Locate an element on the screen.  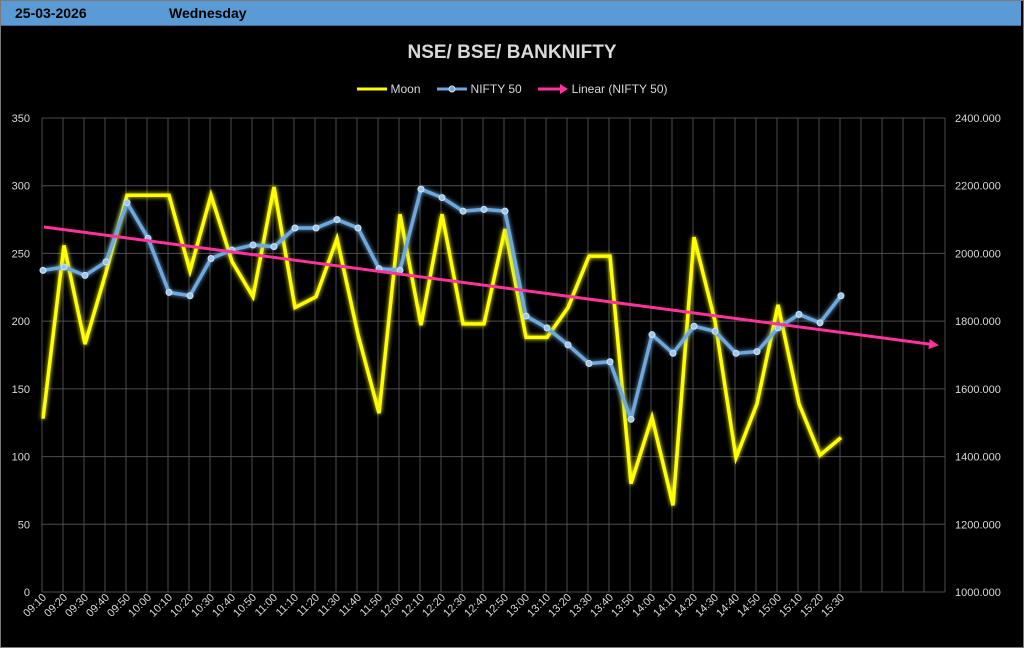
y-left-tick-label: 300 is located at coordinates (21, 187).